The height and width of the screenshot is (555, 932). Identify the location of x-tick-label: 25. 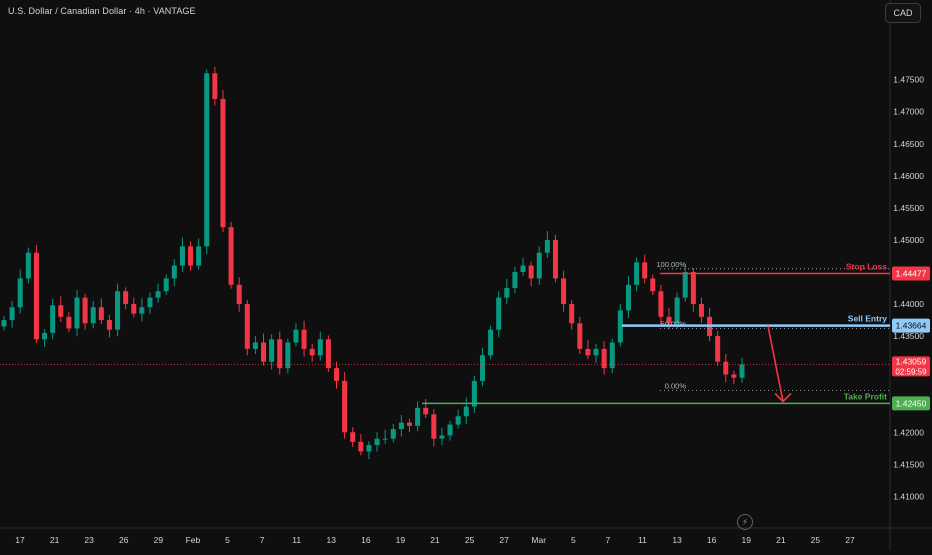
(816, 540).